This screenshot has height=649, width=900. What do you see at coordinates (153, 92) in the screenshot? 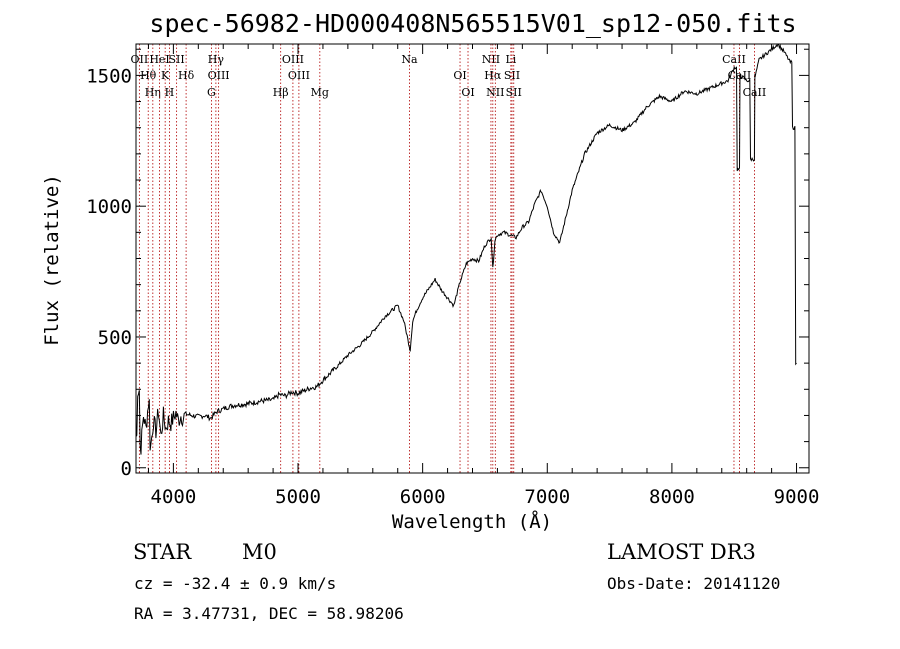
I see `line-label: Hη` at bounding box center [153, 92].